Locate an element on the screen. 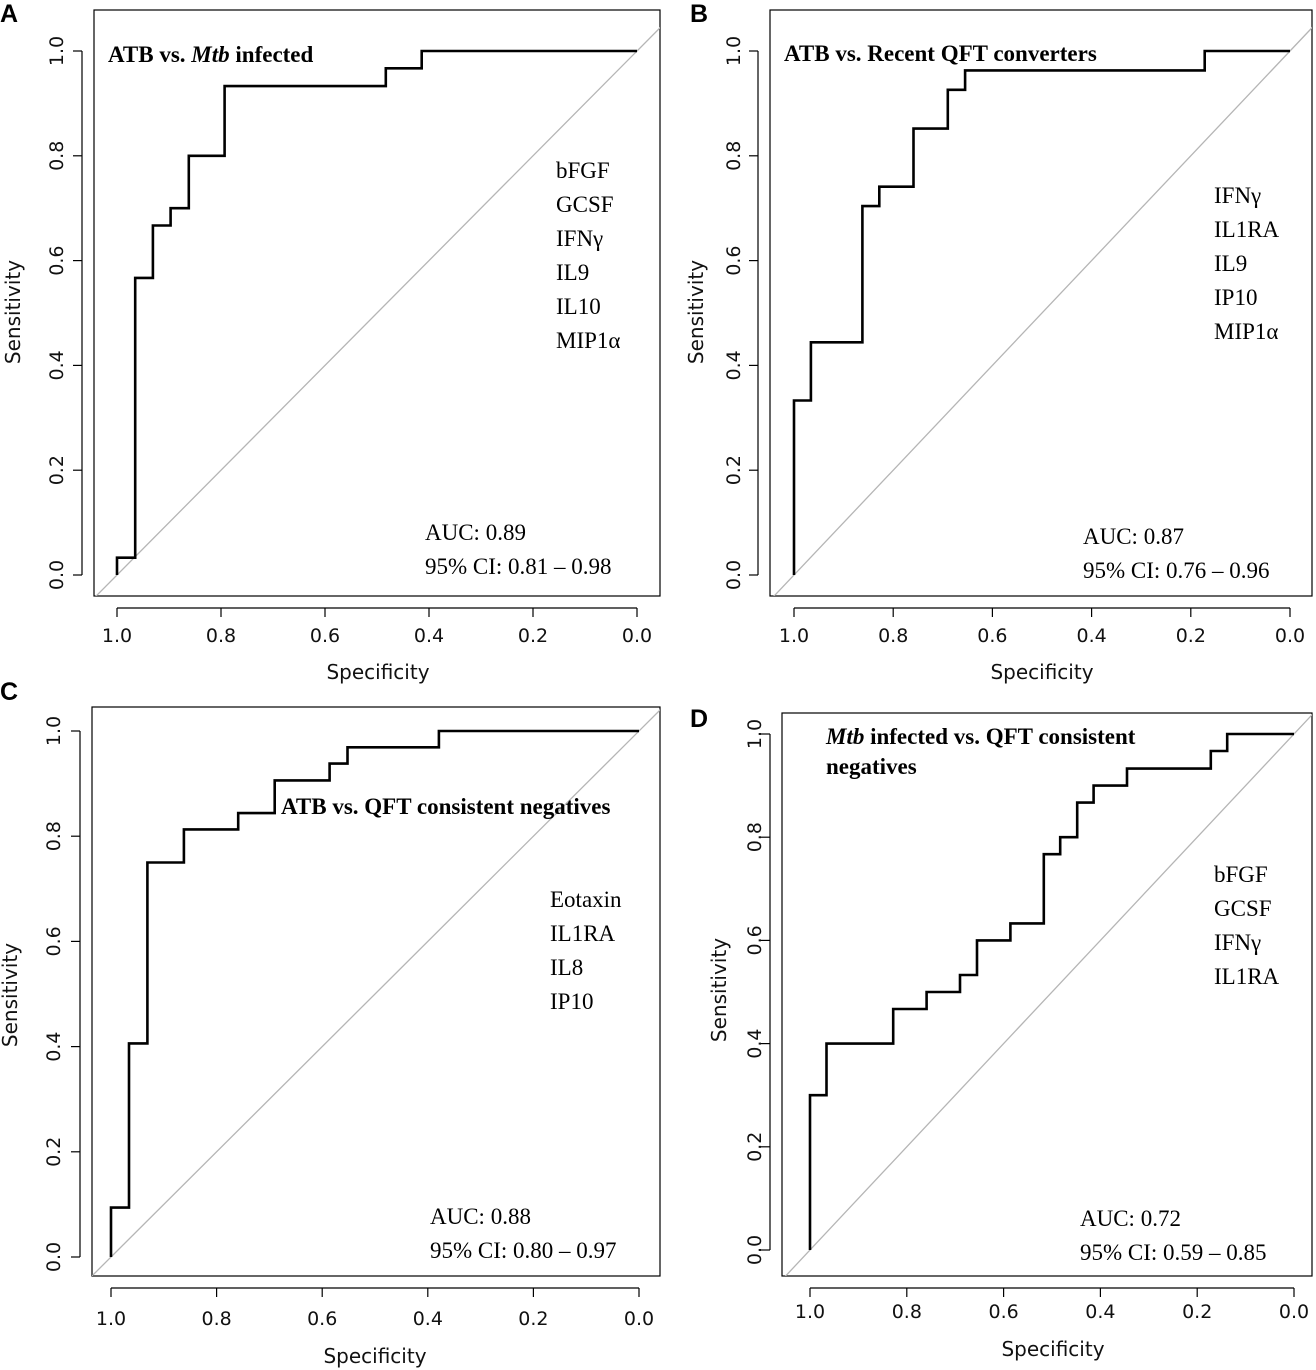  auc-label: AUC: 0.72 is located at coordinates (1130, 1218).